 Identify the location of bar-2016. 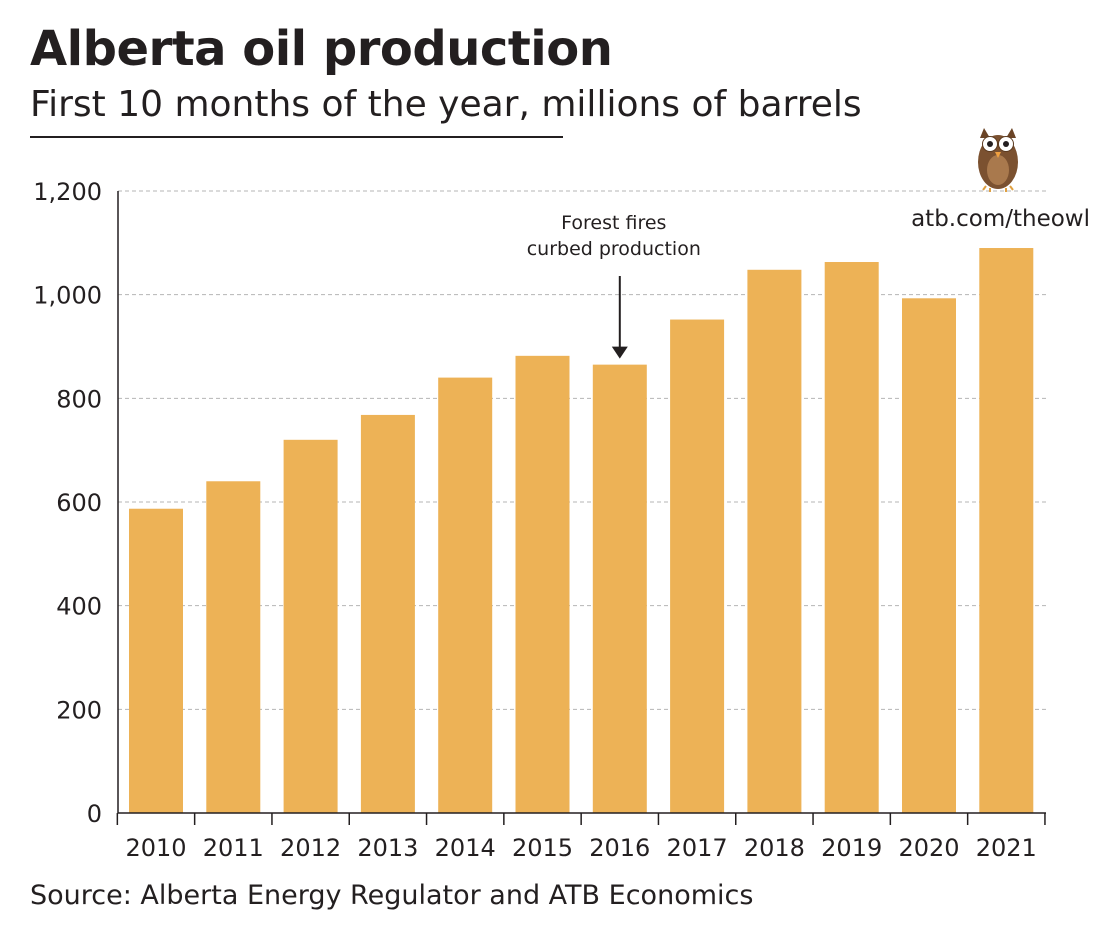
(619, 588).